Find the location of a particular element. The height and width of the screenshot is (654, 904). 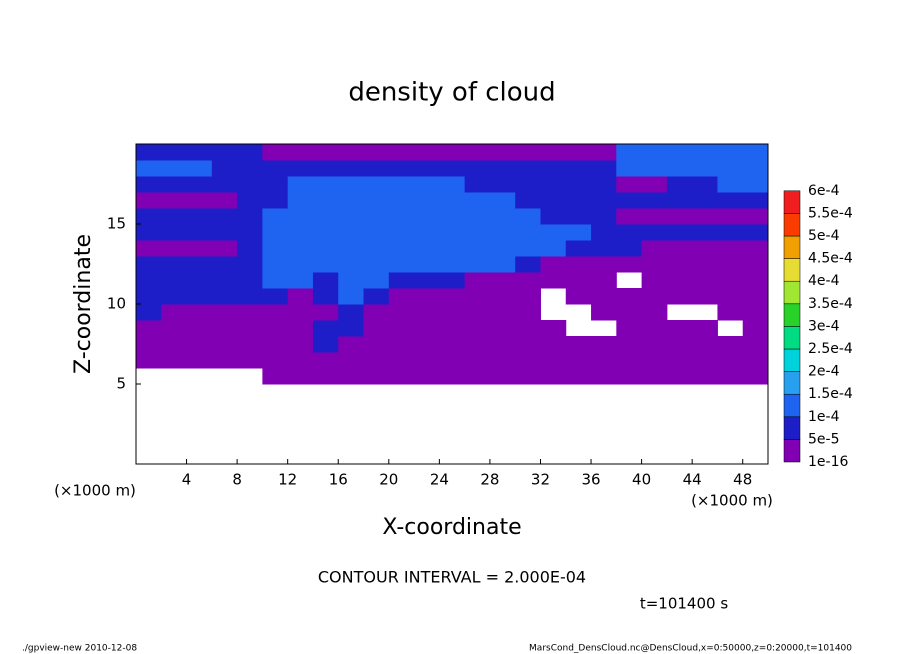

y-tick-label: 15 is located at coordinates (116, 224).